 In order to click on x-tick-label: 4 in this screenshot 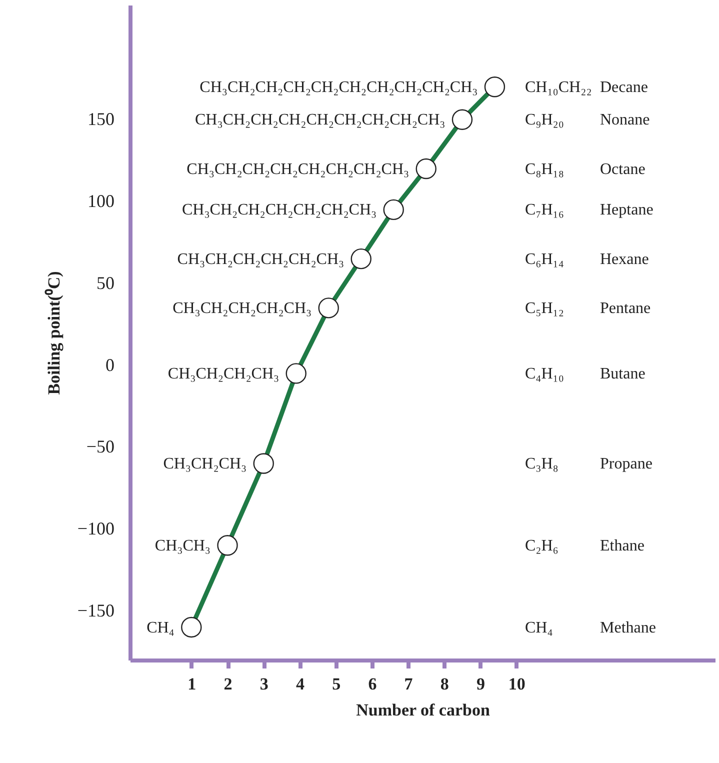, I will do `click(300, 684)`.